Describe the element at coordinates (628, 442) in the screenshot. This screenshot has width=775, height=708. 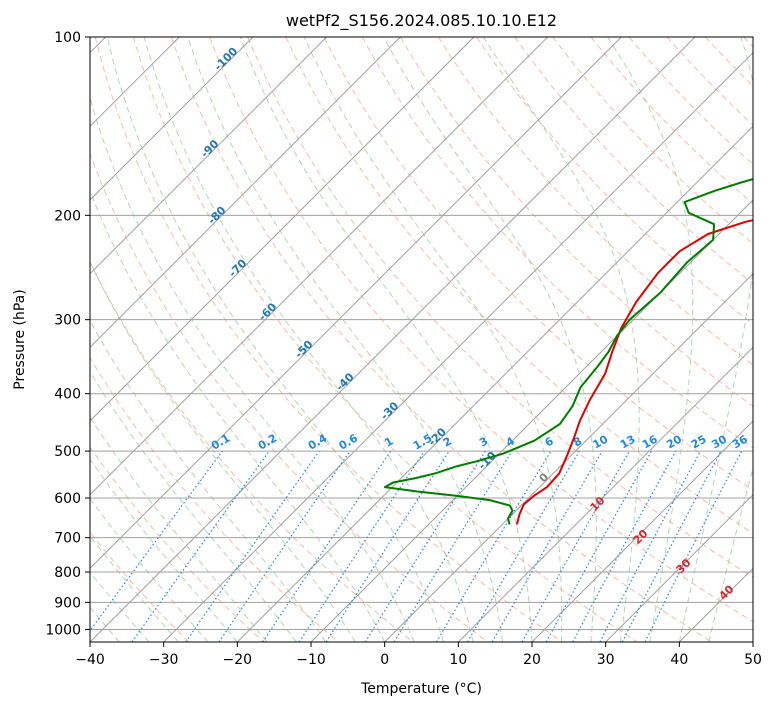
I see `mixing-ratio-label: 13` at that location.